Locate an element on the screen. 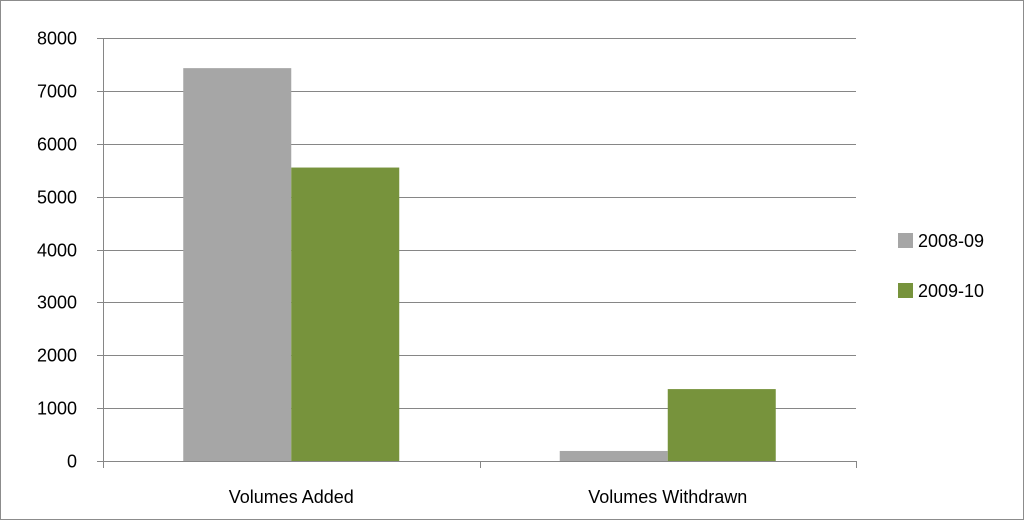 The height and width of the screenshot is (521, 1024). y-tick-label: 2000 is located at coordinates (57, 356).